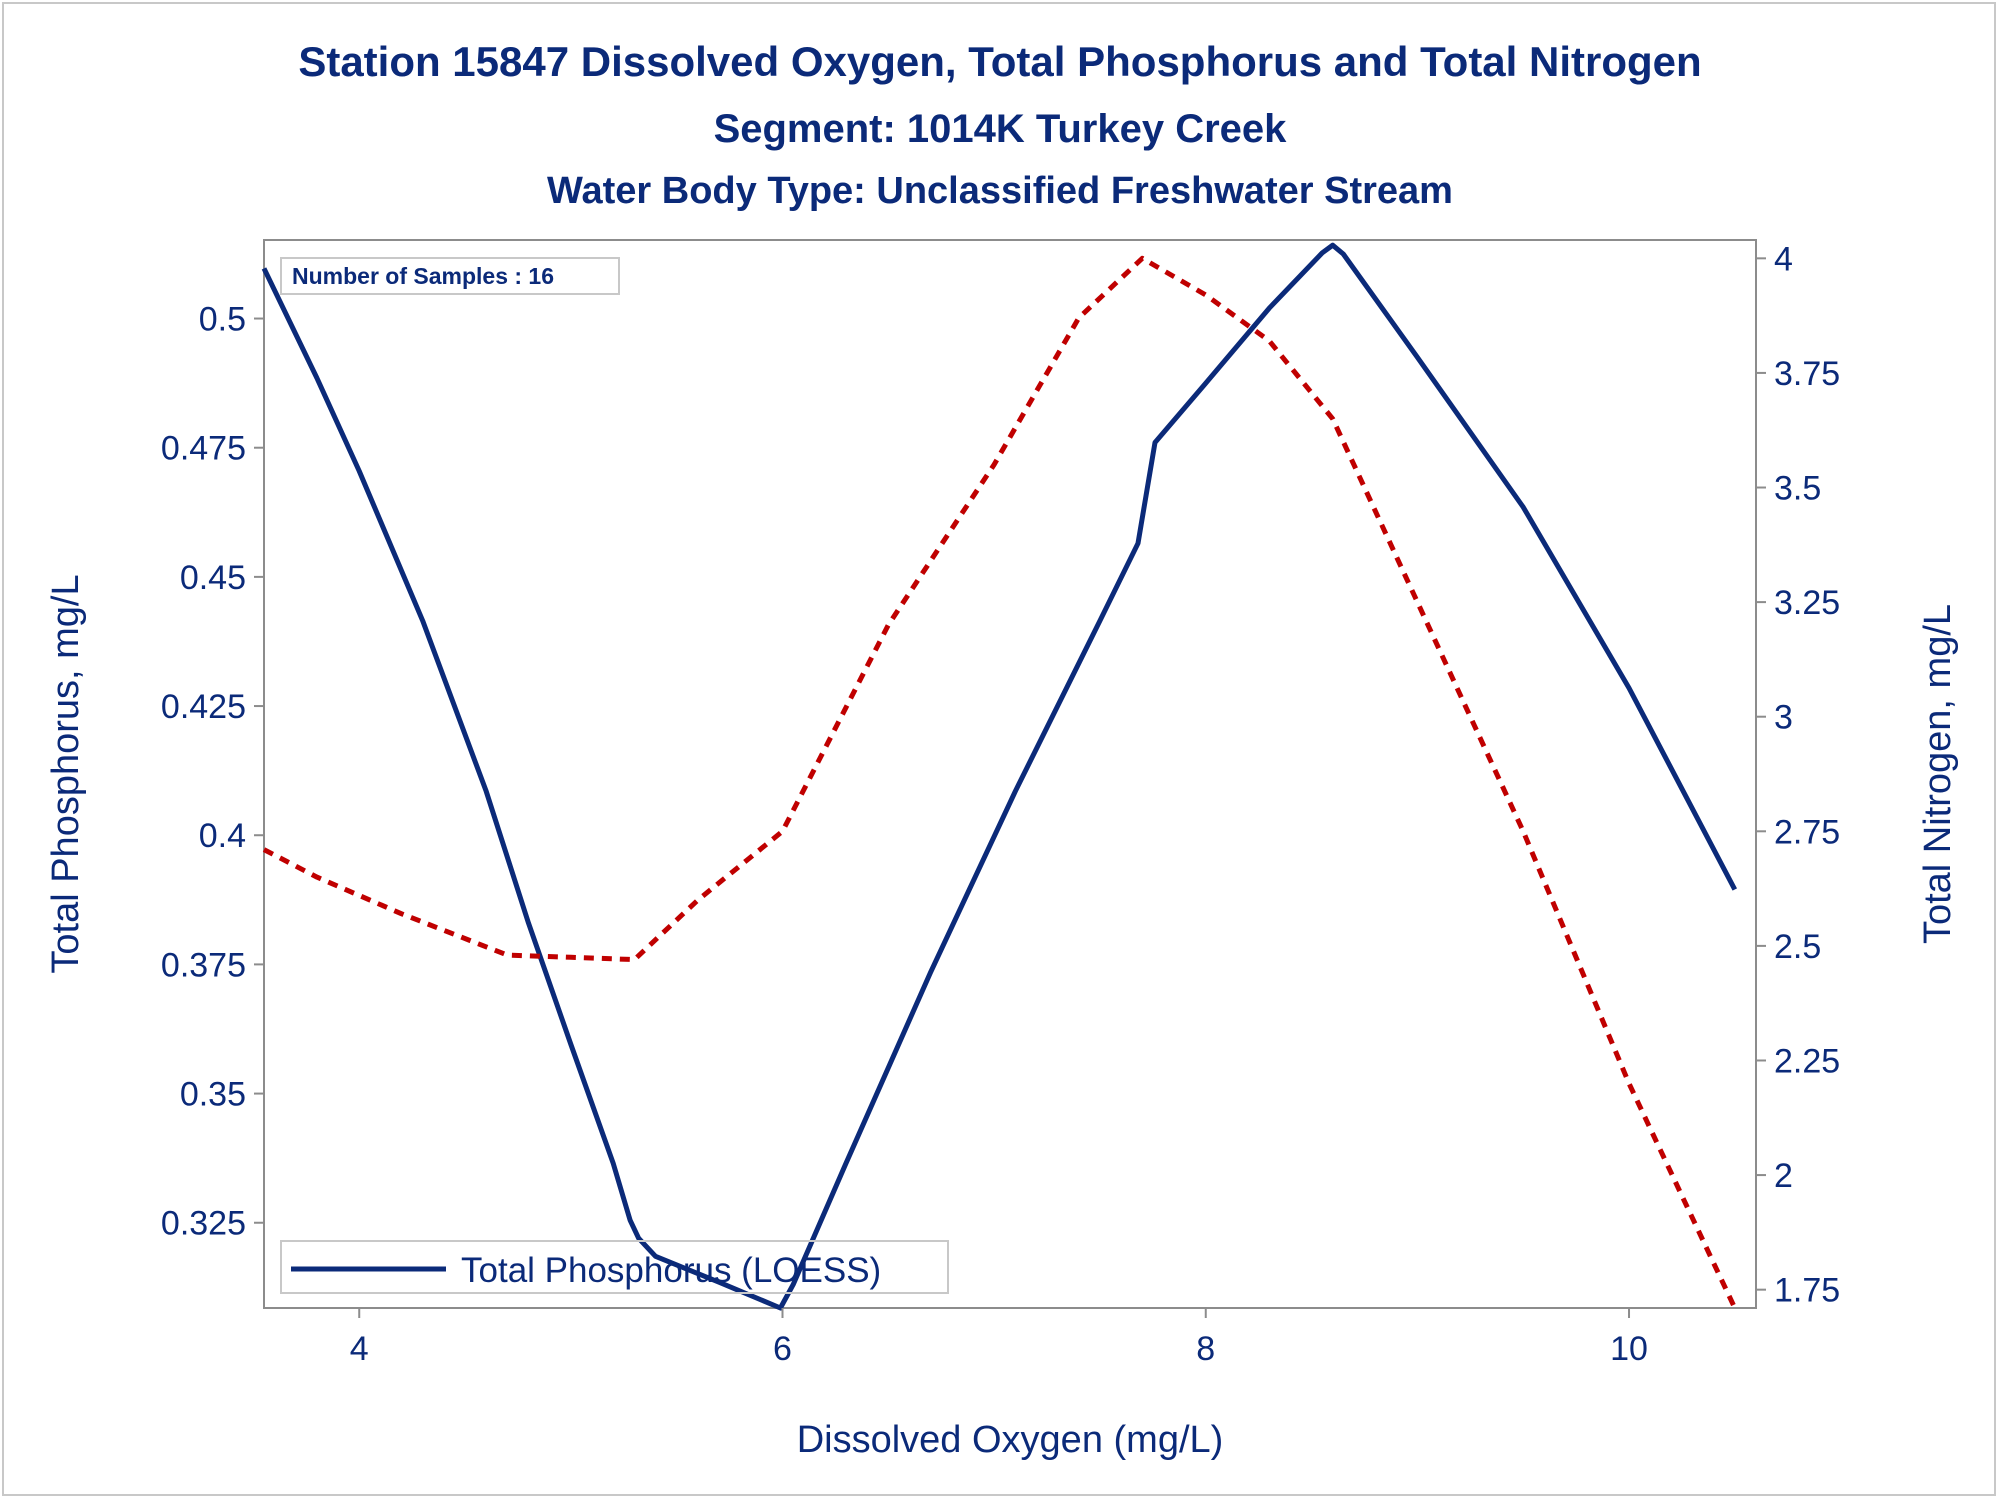  What do you see at coordinates (1797, 489) in the screenshot?
I see `y-right-tick-label: 3.5` at bounding box center [1797, 489].